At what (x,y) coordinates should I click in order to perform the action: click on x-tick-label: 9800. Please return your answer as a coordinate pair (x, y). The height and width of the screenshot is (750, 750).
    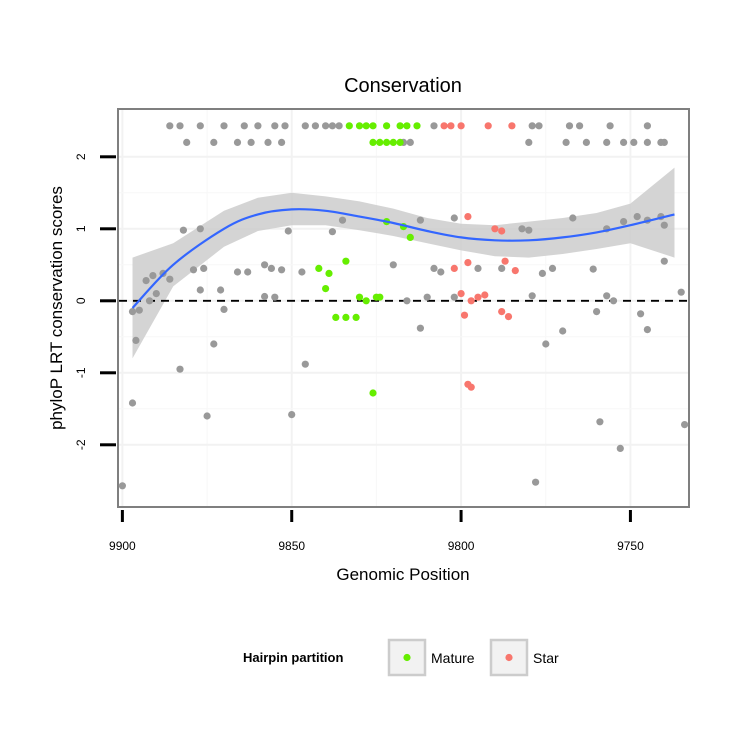
    Looking at the image, I should click on (461, 546).